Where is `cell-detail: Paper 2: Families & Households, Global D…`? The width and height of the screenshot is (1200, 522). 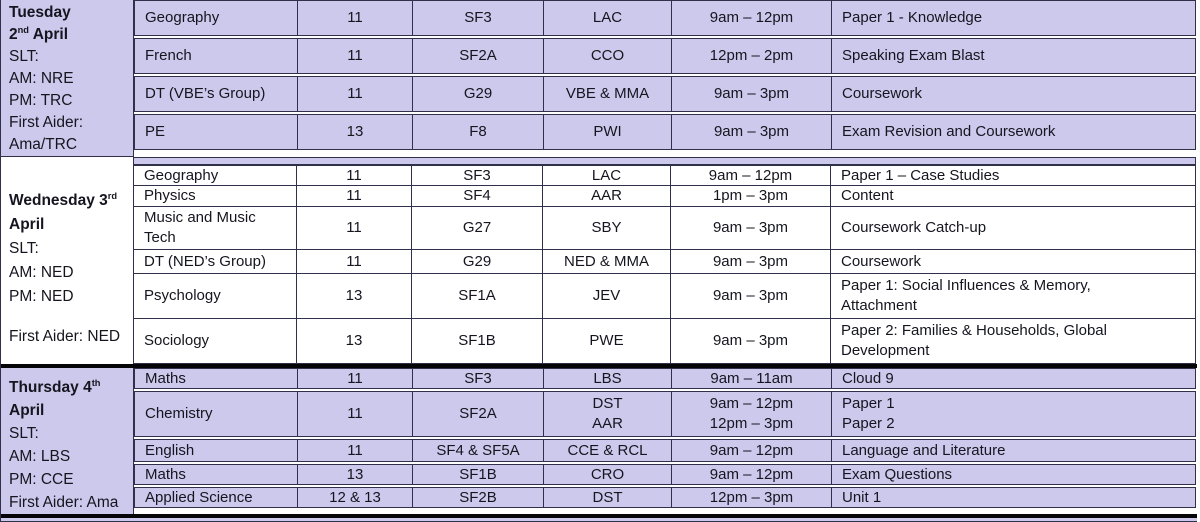 cell-detail: Paper 2: Families & Households, Global D… is located at coordinates (1012, 341).